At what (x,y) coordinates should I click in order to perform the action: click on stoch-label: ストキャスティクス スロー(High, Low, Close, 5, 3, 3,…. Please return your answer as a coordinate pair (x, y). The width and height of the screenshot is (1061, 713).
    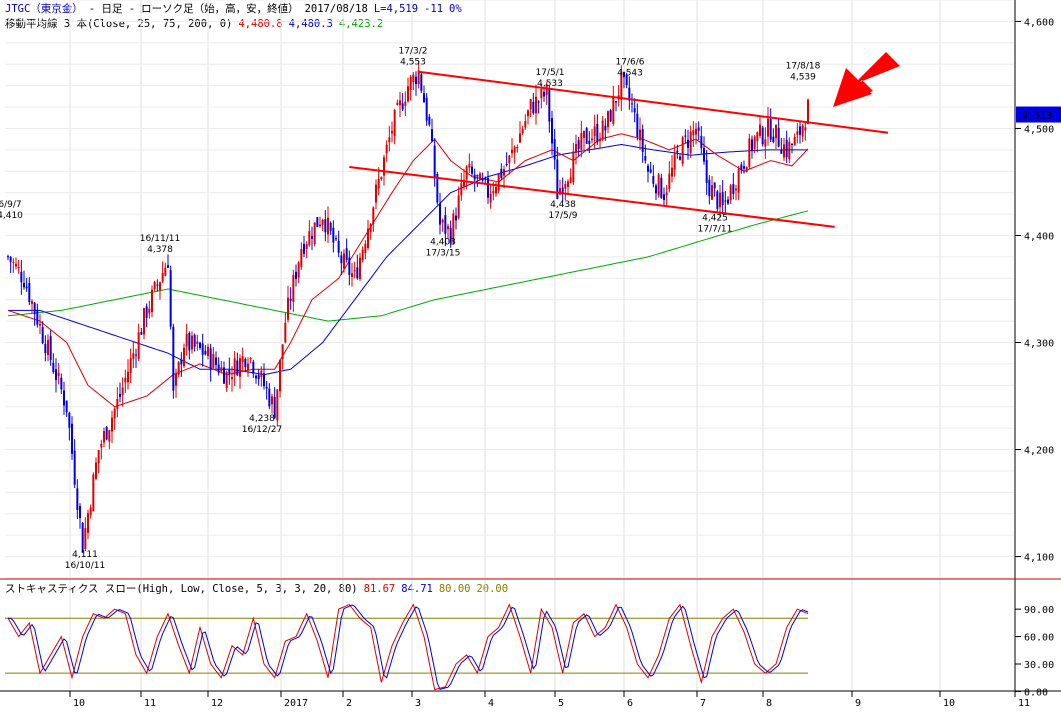
    Looking at the image, I should click on (181, 589).